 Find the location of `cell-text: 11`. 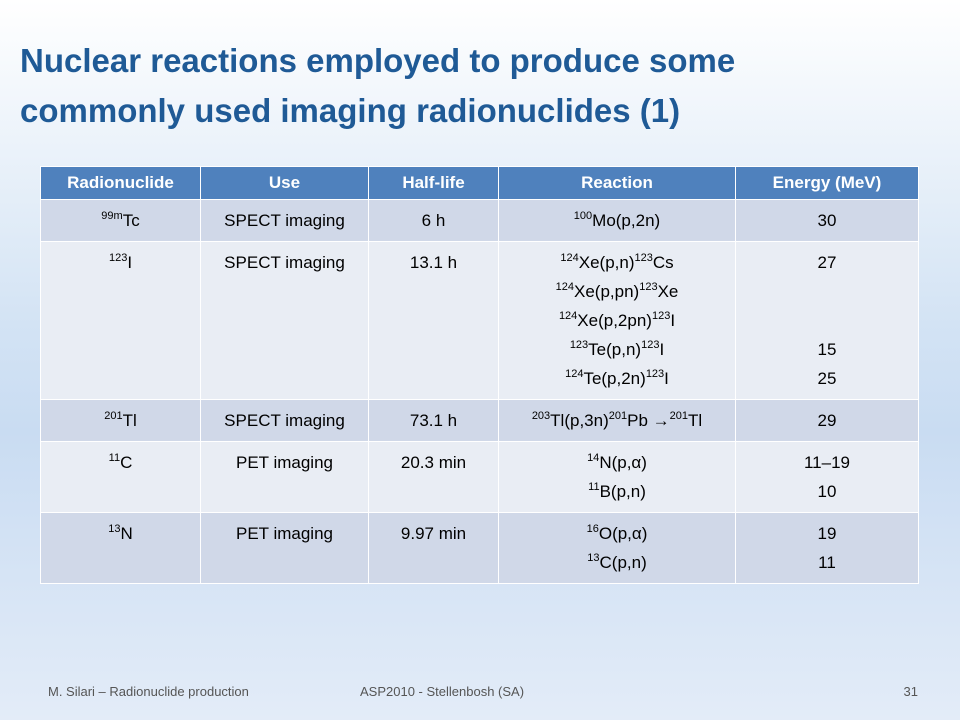

cell-text: 11 is located at coordinates (827, 562).